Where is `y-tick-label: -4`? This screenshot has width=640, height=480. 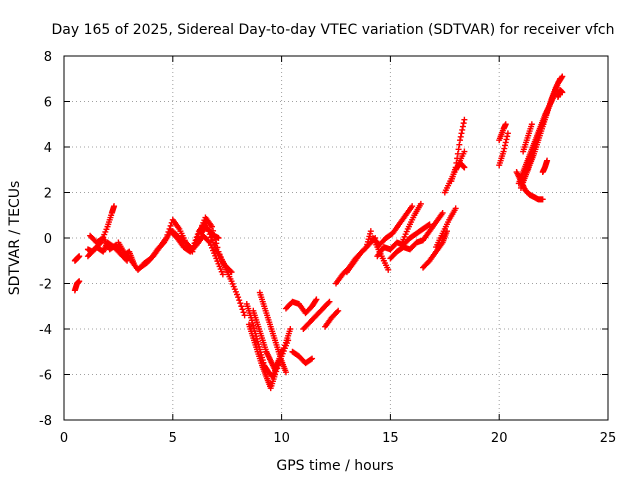
y-tick-label: -4 is located at coordinates (45, 330).